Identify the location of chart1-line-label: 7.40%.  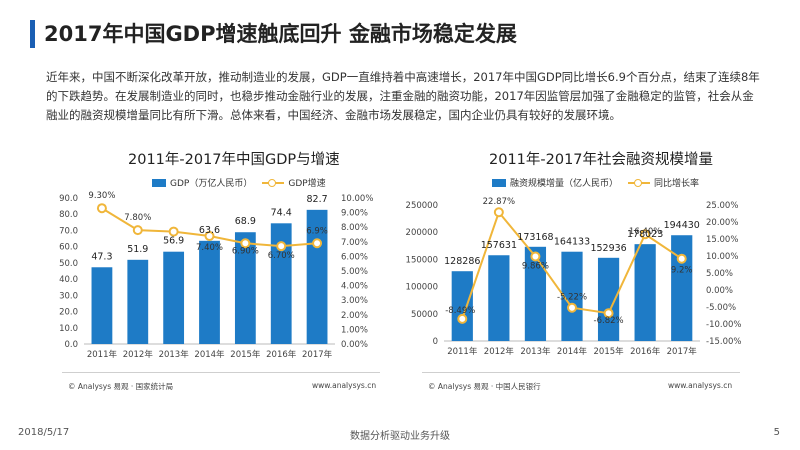
(209, 248).